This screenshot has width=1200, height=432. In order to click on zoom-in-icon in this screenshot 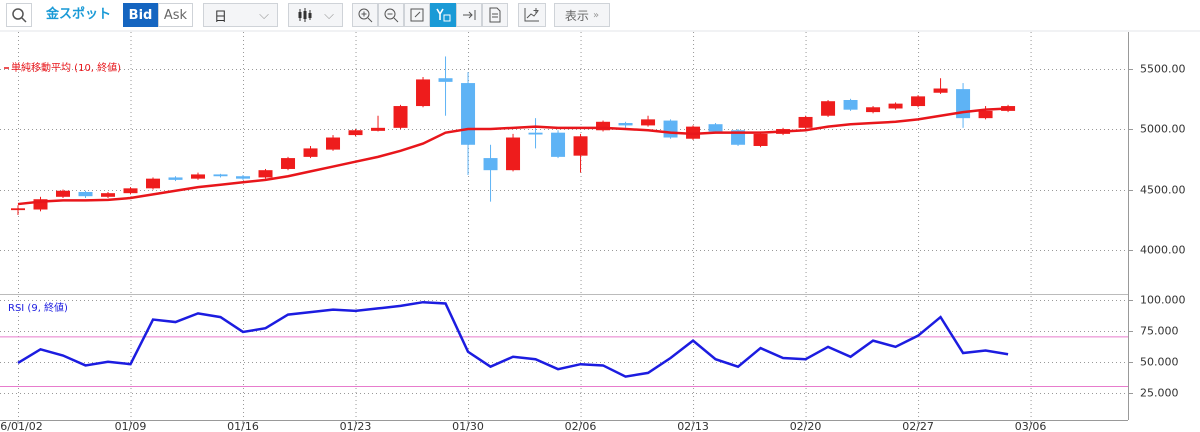, I will do `click(365, 15)`.